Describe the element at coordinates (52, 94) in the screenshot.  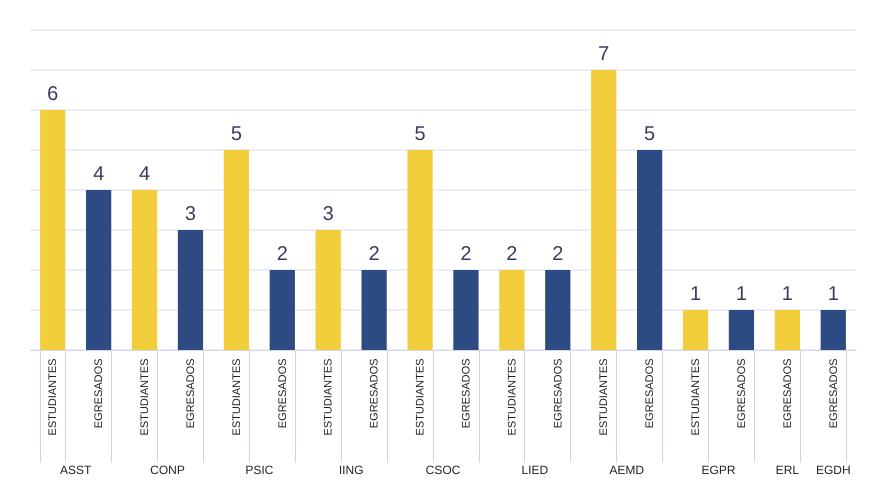
I see `data-label: 6` at that location.